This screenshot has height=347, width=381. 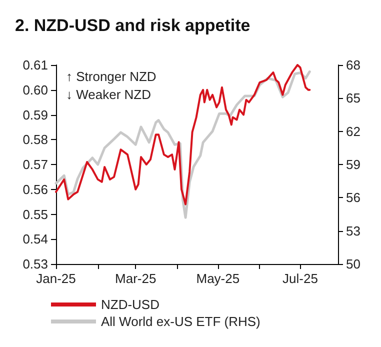 I want to click on legend-label: All World ex-US ETF (RHS), so click(x=180, y=321).